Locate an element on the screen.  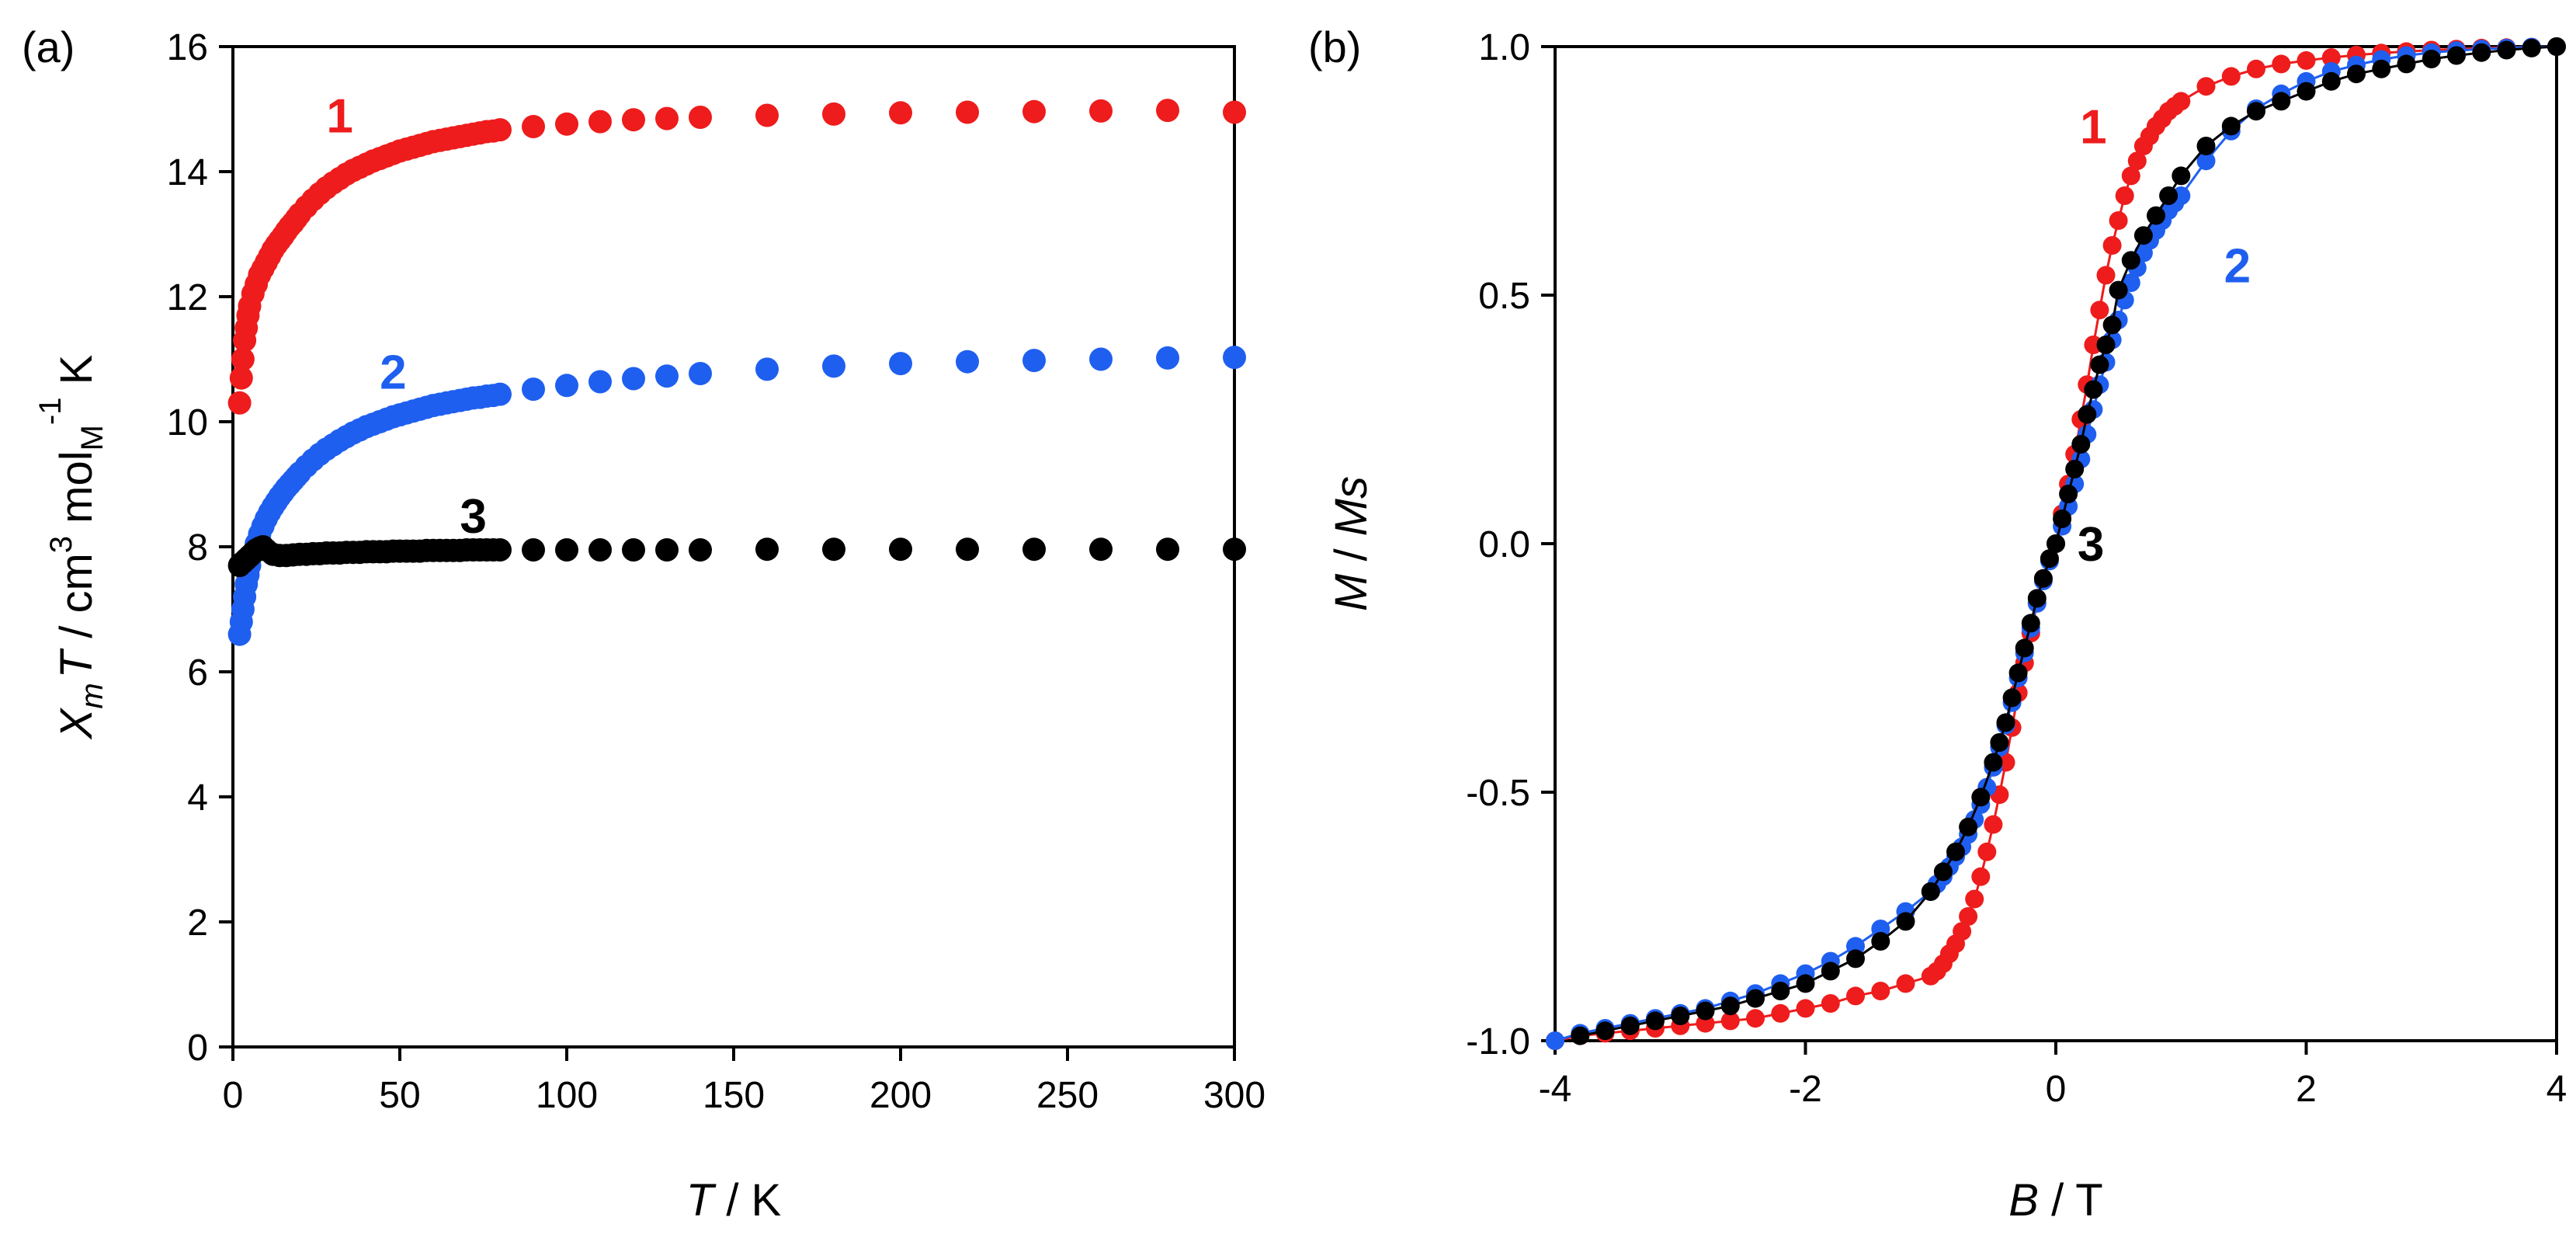
panel-b-y-axis-title: M / Ms is located at coordinates (1351, 543).